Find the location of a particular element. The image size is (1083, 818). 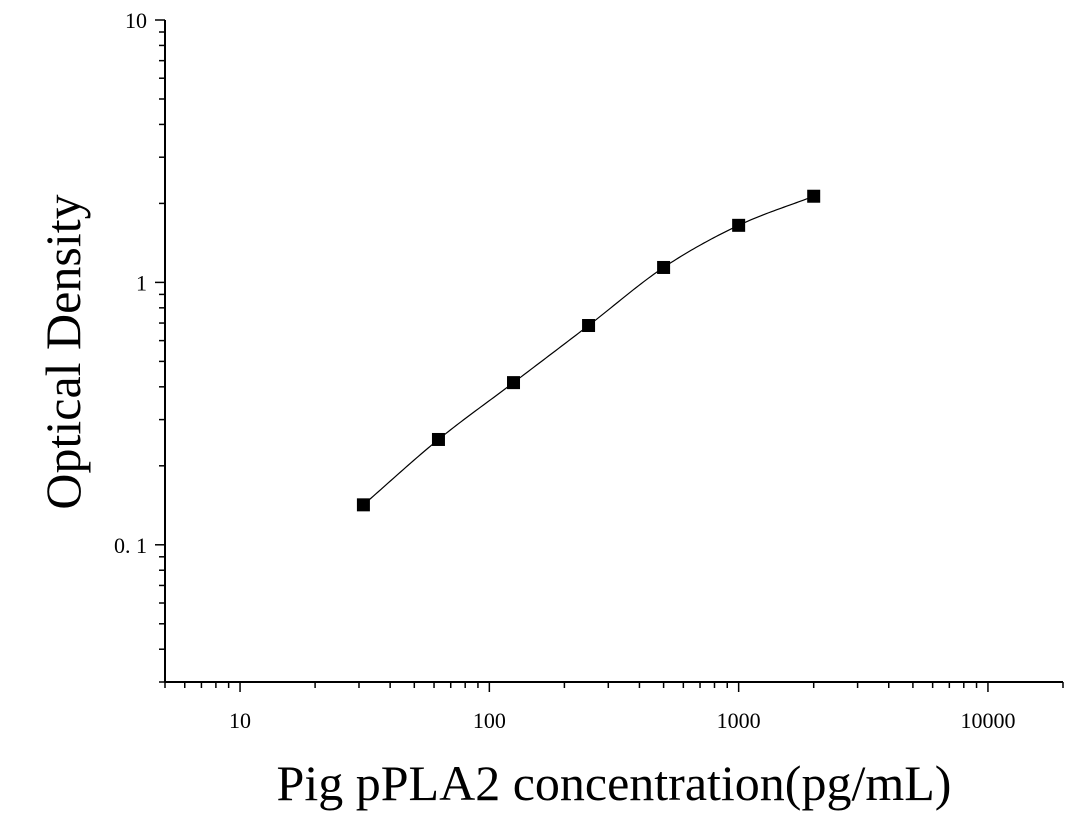

x-tick-label: 100 is located at coordinates (489, 720).